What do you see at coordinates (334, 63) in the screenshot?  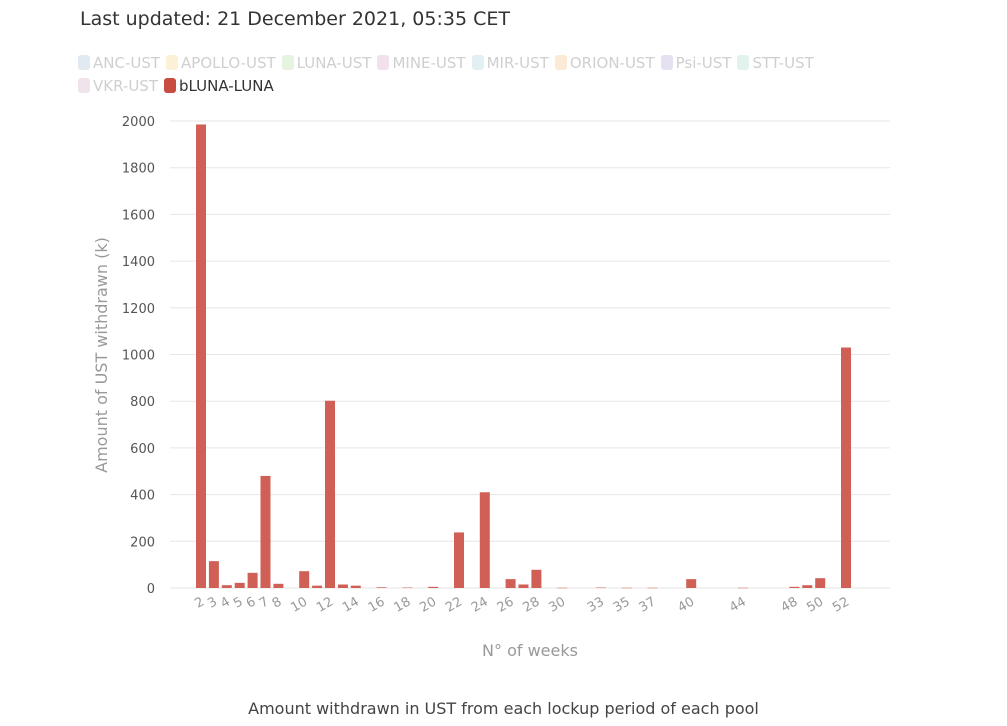 I see `legend-label: LUNA-UST` at bounding box center [334, 63].